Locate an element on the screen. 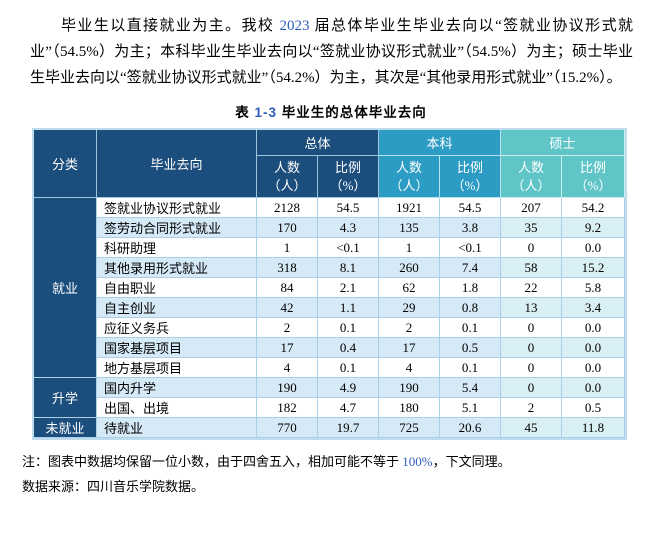 Image resolution: width=662 pixels, height=540 pixels. subheader-overall-count: 人数 （人） is located at coordinates (287, 177).